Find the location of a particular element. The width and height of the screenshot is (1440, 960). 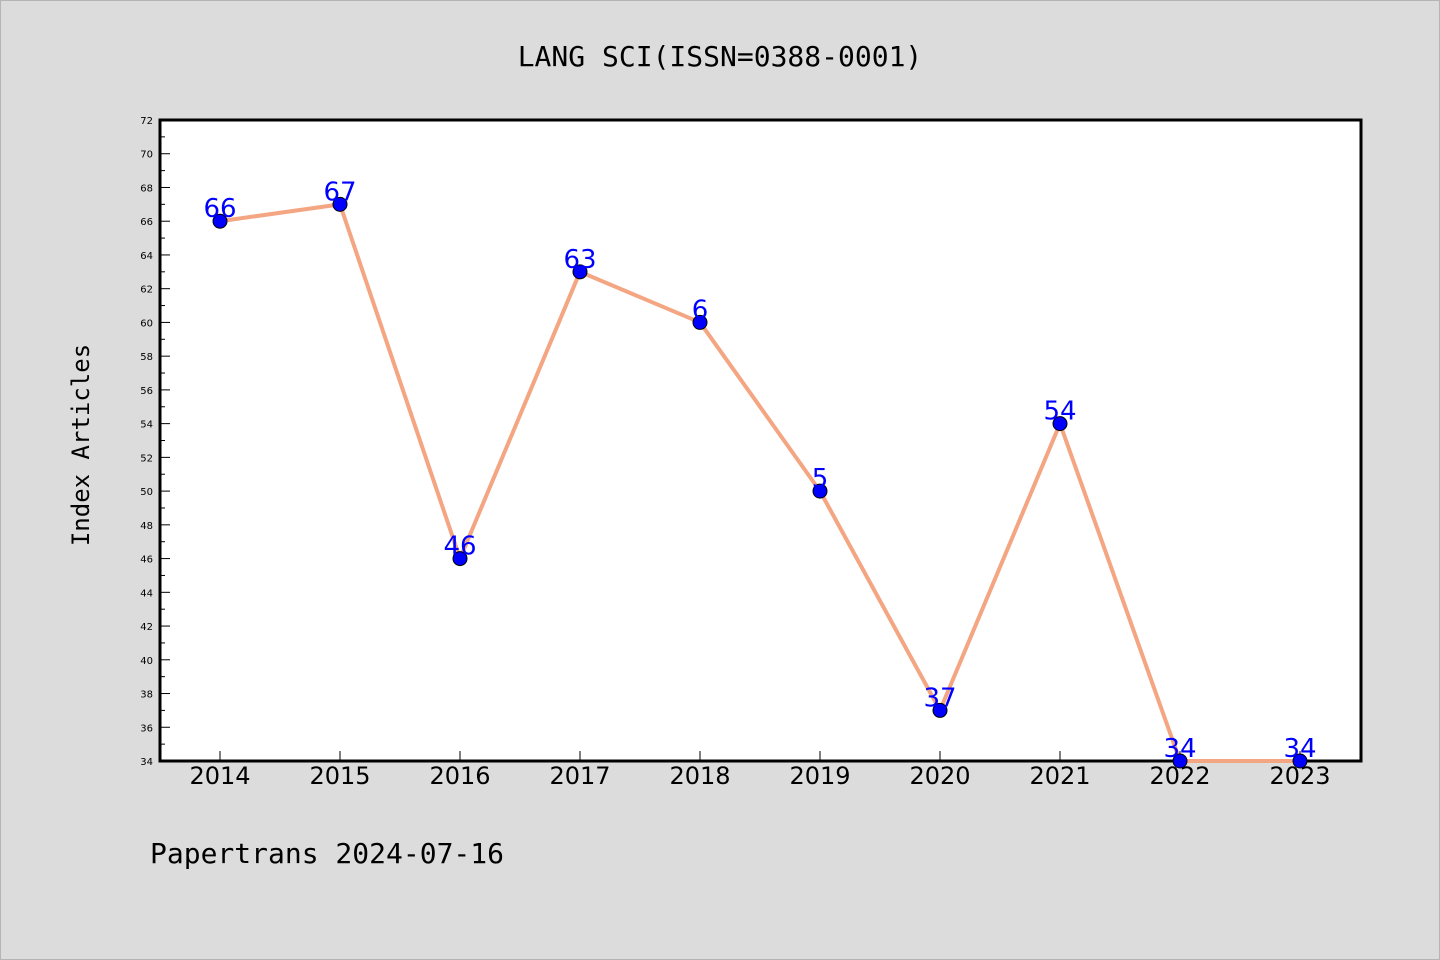

y-tick-label: 48 is located at coordinates (146, 526).